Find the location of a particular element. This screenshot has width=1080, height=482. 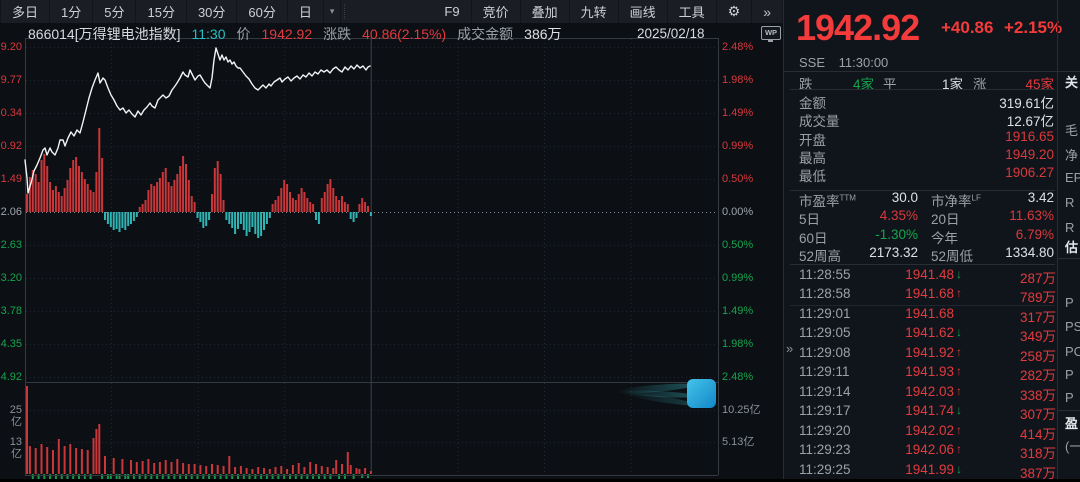

period-multi-day: 多日 is located at coordinates (25, 11).